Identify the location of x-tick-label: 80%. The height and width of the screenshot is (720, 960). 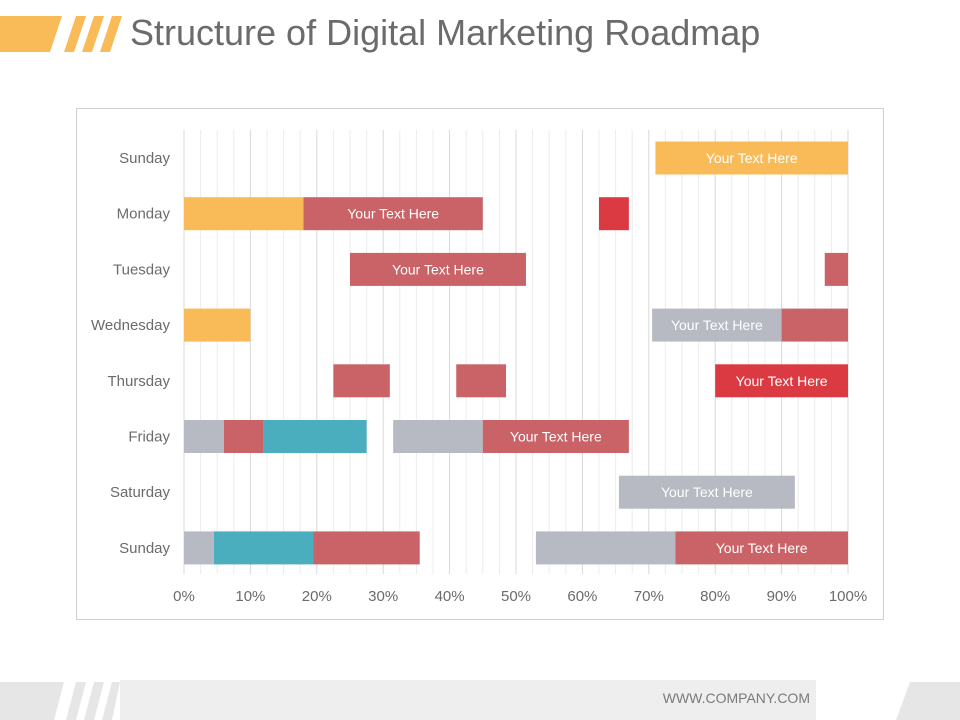
(715, 596).